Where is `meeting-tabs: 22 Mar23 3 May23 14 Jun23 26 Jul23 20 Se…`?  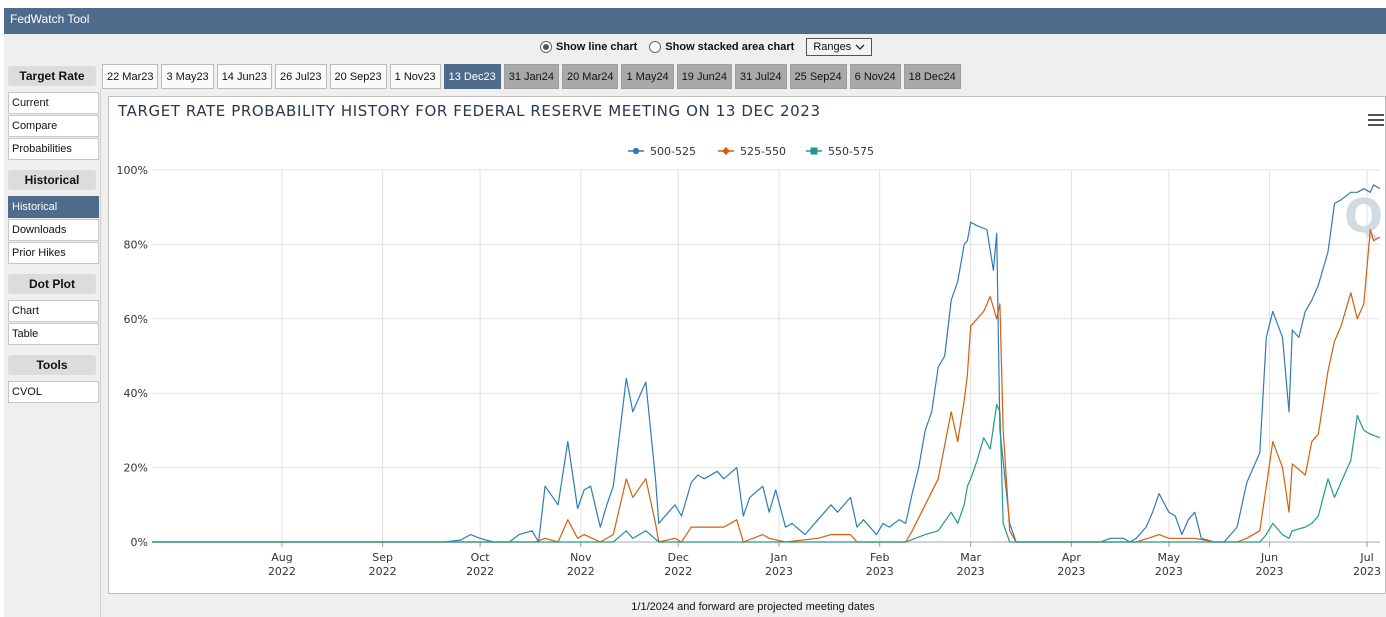 meeting-tabs: 22 Mar23 3 May23 14 Jun23 26 Jul23 20 Se… is located at coordinates (531, 76).